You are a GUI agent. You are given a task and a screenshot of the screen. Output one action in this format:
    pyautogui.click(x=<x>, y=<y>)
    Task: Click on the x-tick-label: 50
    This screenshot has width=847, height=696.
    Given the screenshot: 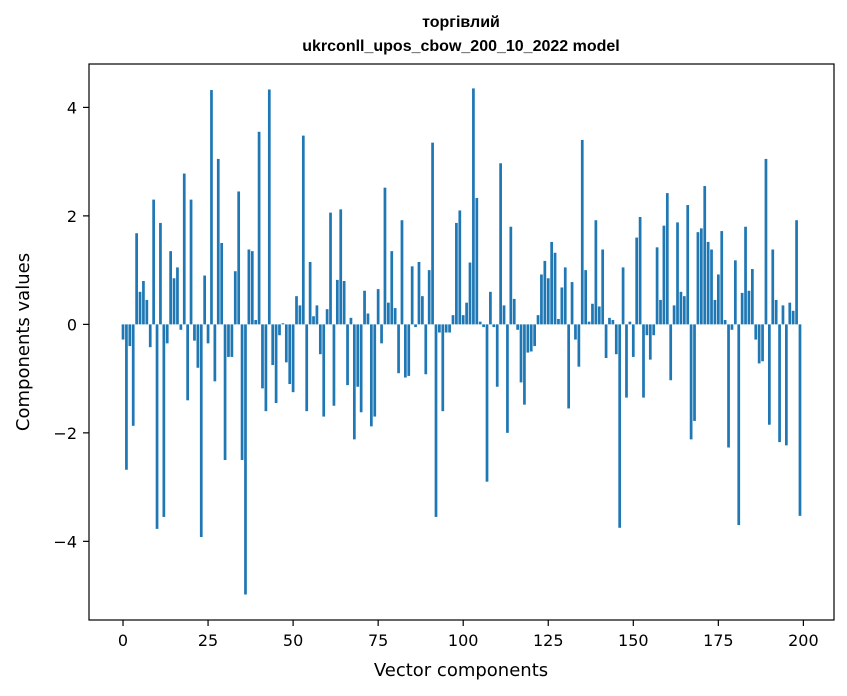 What is the action you would take?
    pyautogui.click(x=293, y=640)
    